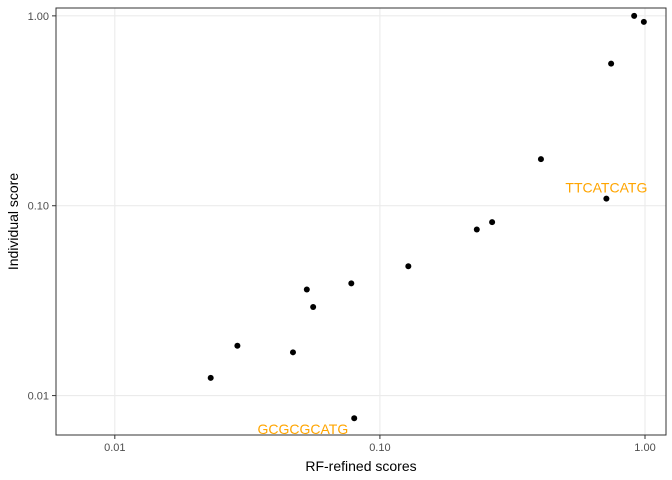  Describe the element at coordinates (606, 188) in the screenshot. I see `annotation-label: TTCATCATG` at that location.